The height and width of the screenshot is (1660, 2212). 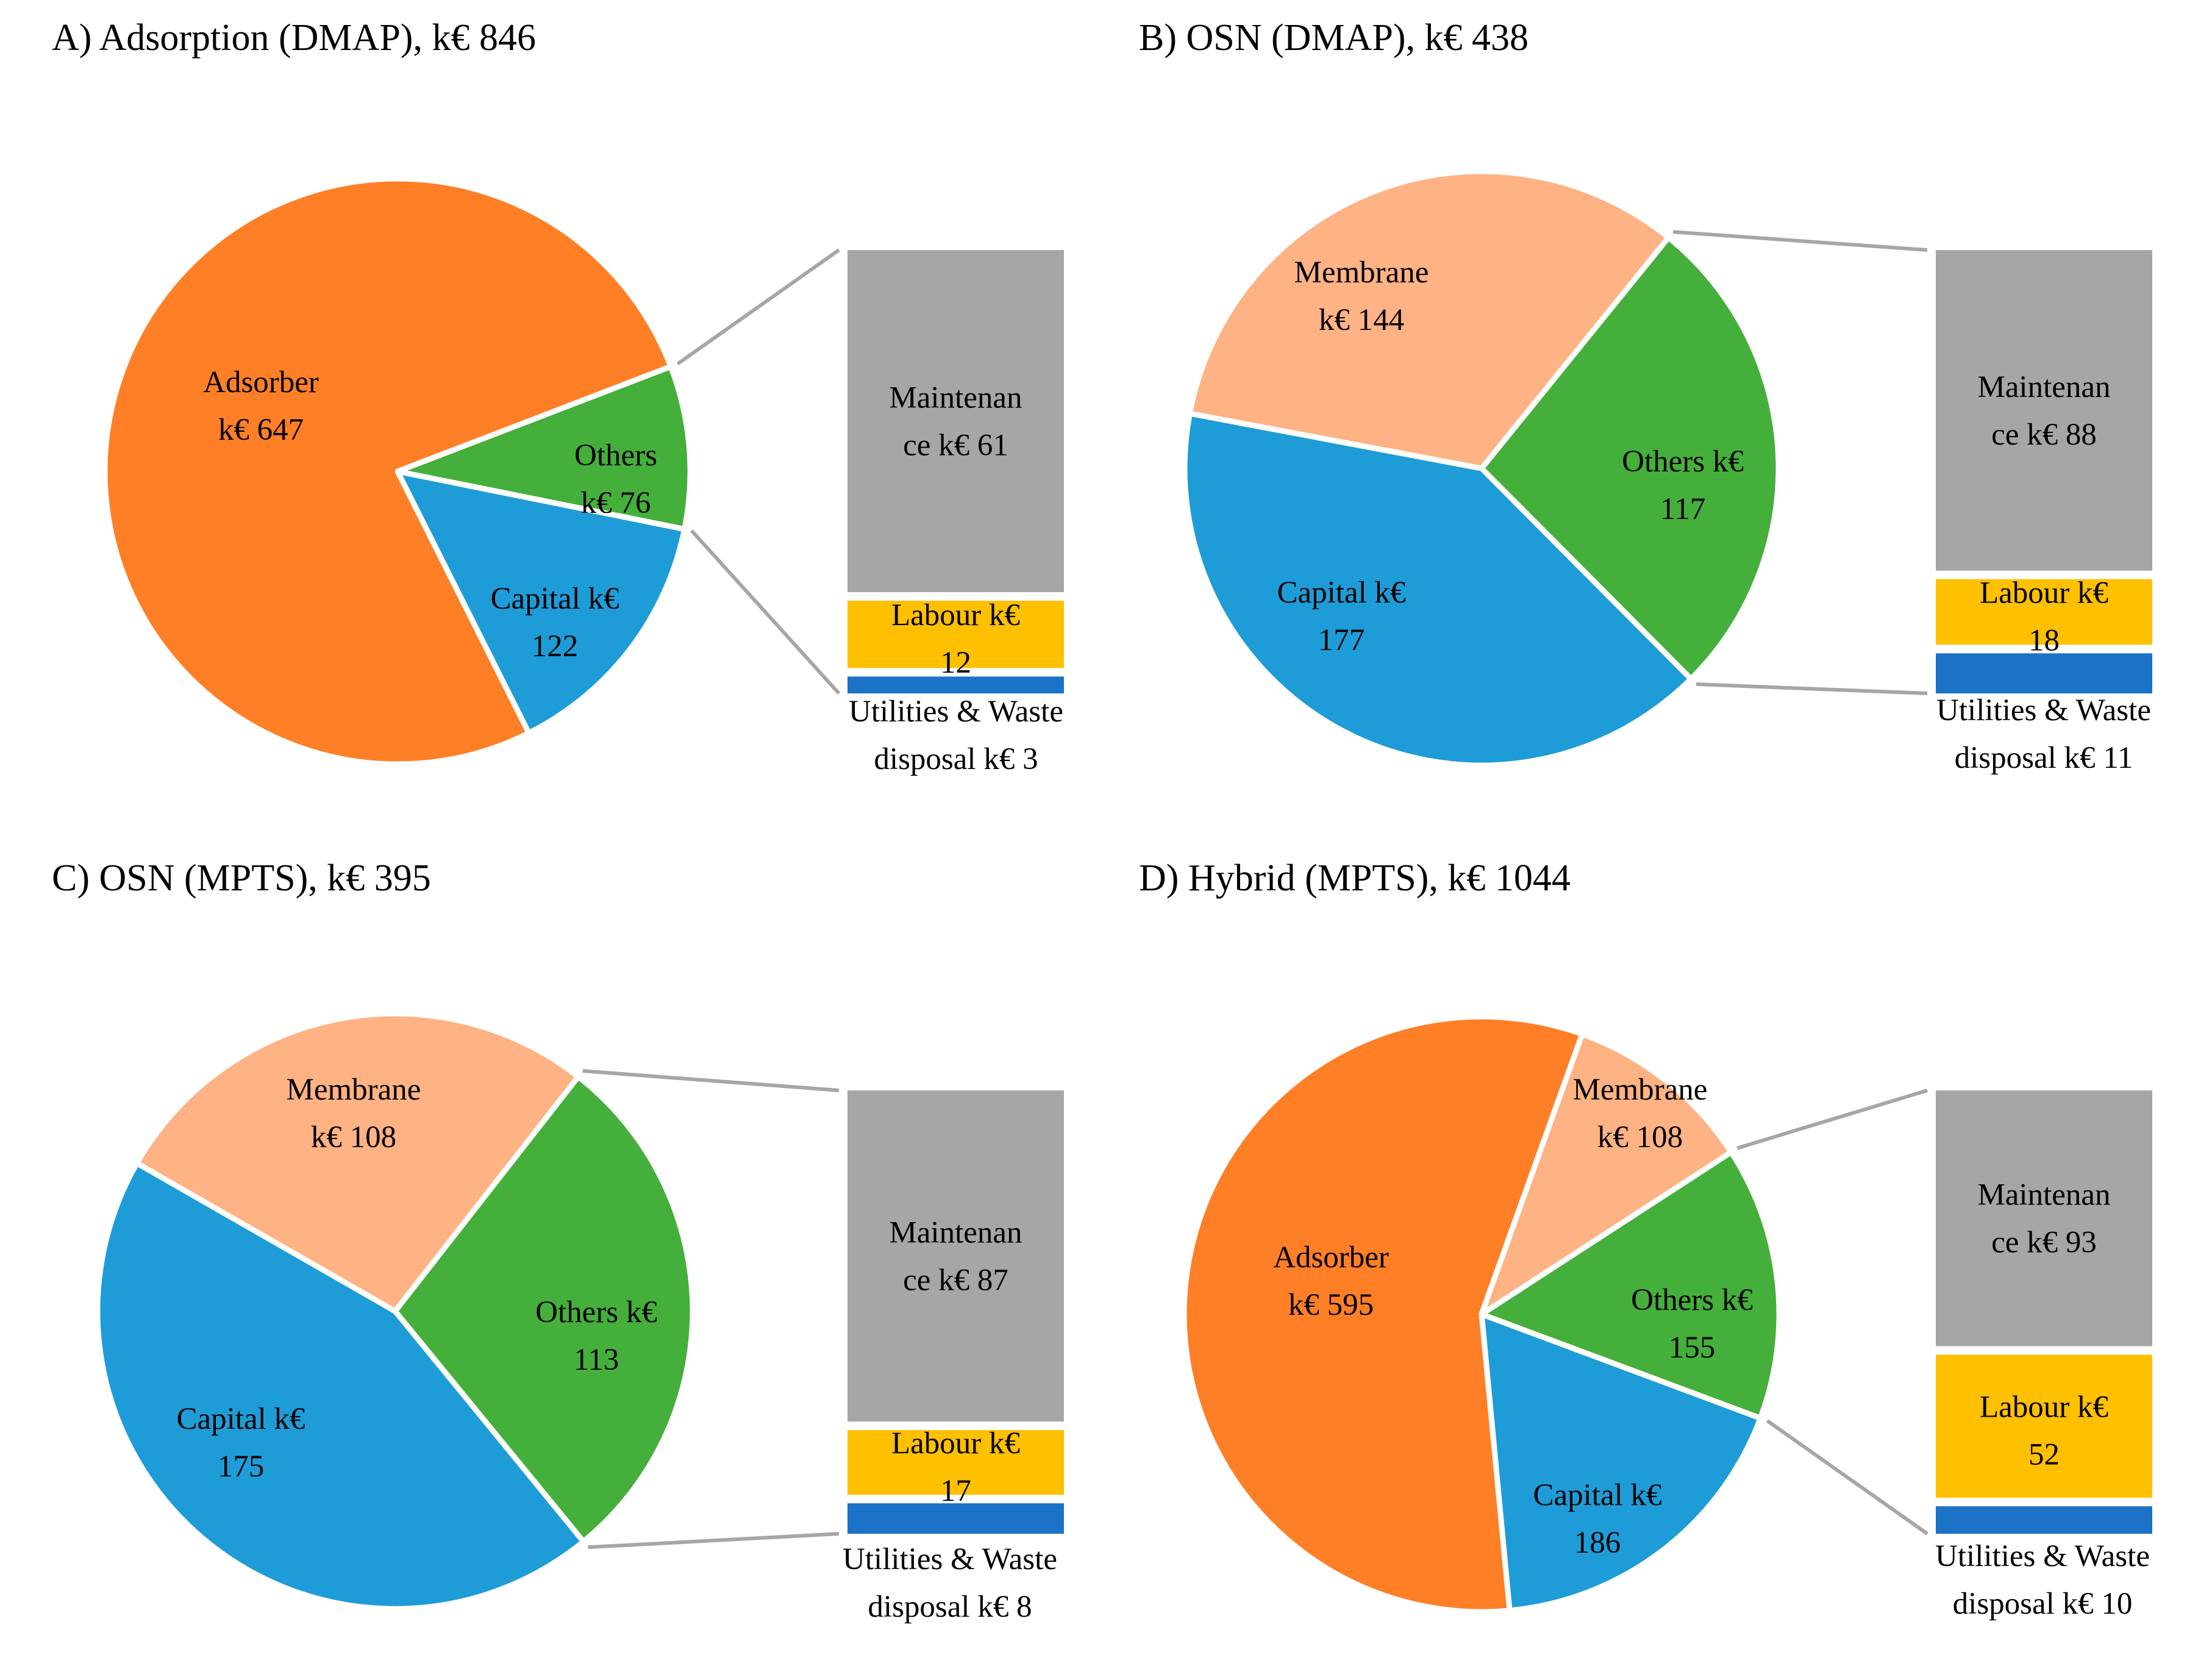 I want to click on panel-d-bar-labour, so click(x=2044, y=1426).